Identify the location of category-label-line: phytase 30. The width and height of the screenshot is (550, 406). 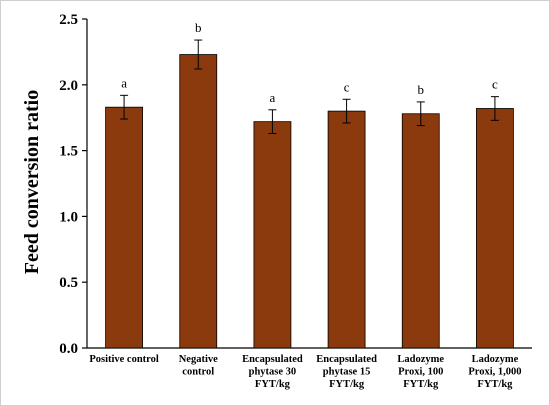
(273, 372).